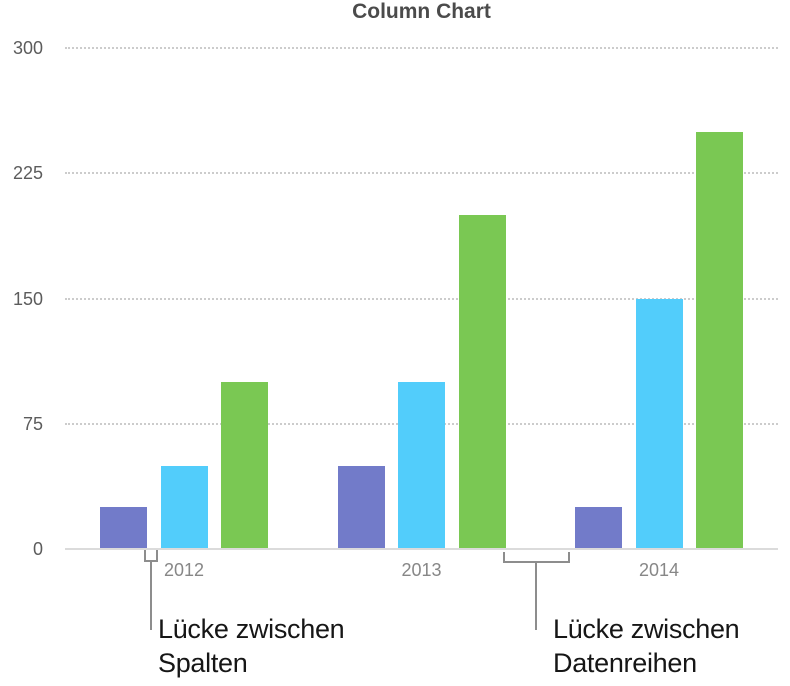  What do you see at coordinates (421, 549) in the screenshot?
I see `x-axis-line` at bounding box center [421, 549].